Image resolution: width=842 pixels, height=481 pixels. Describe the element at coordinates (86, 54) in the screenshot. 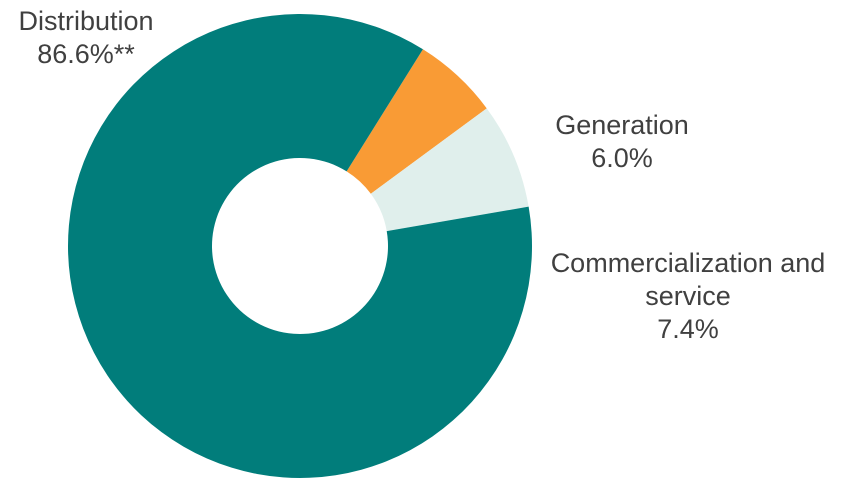

I see `slice-value-label: 86.6%**` at that location.